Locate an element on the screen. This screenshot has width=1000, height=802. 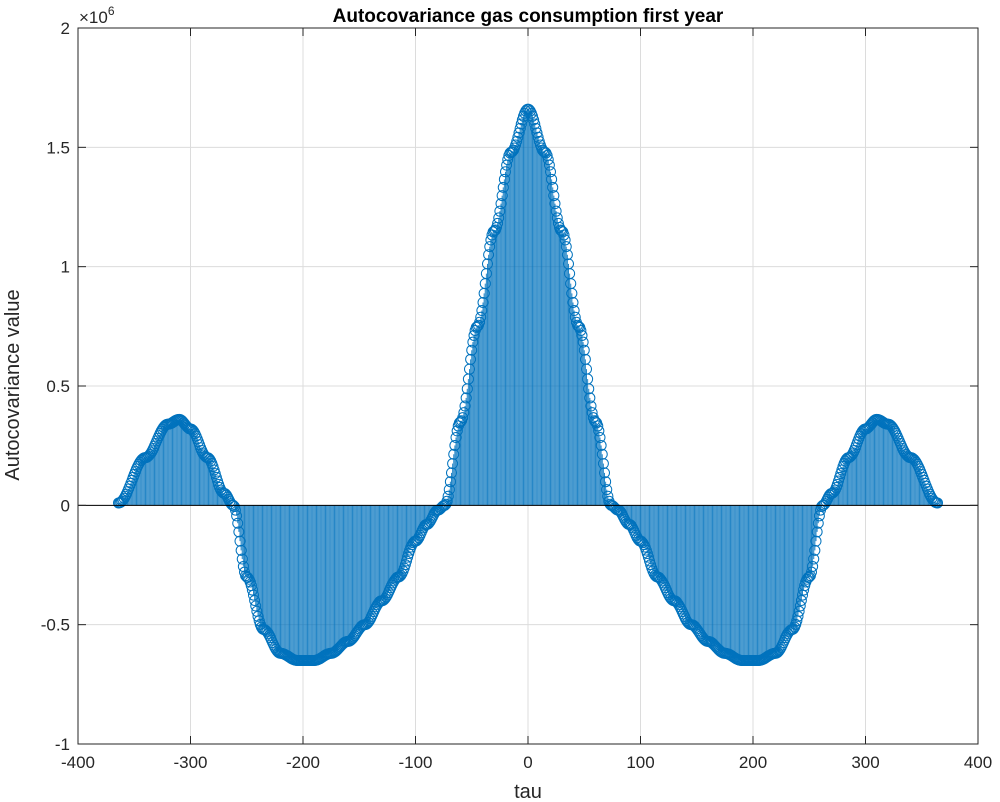
x-tick-label: 300 is located at coordinates (865, 762).